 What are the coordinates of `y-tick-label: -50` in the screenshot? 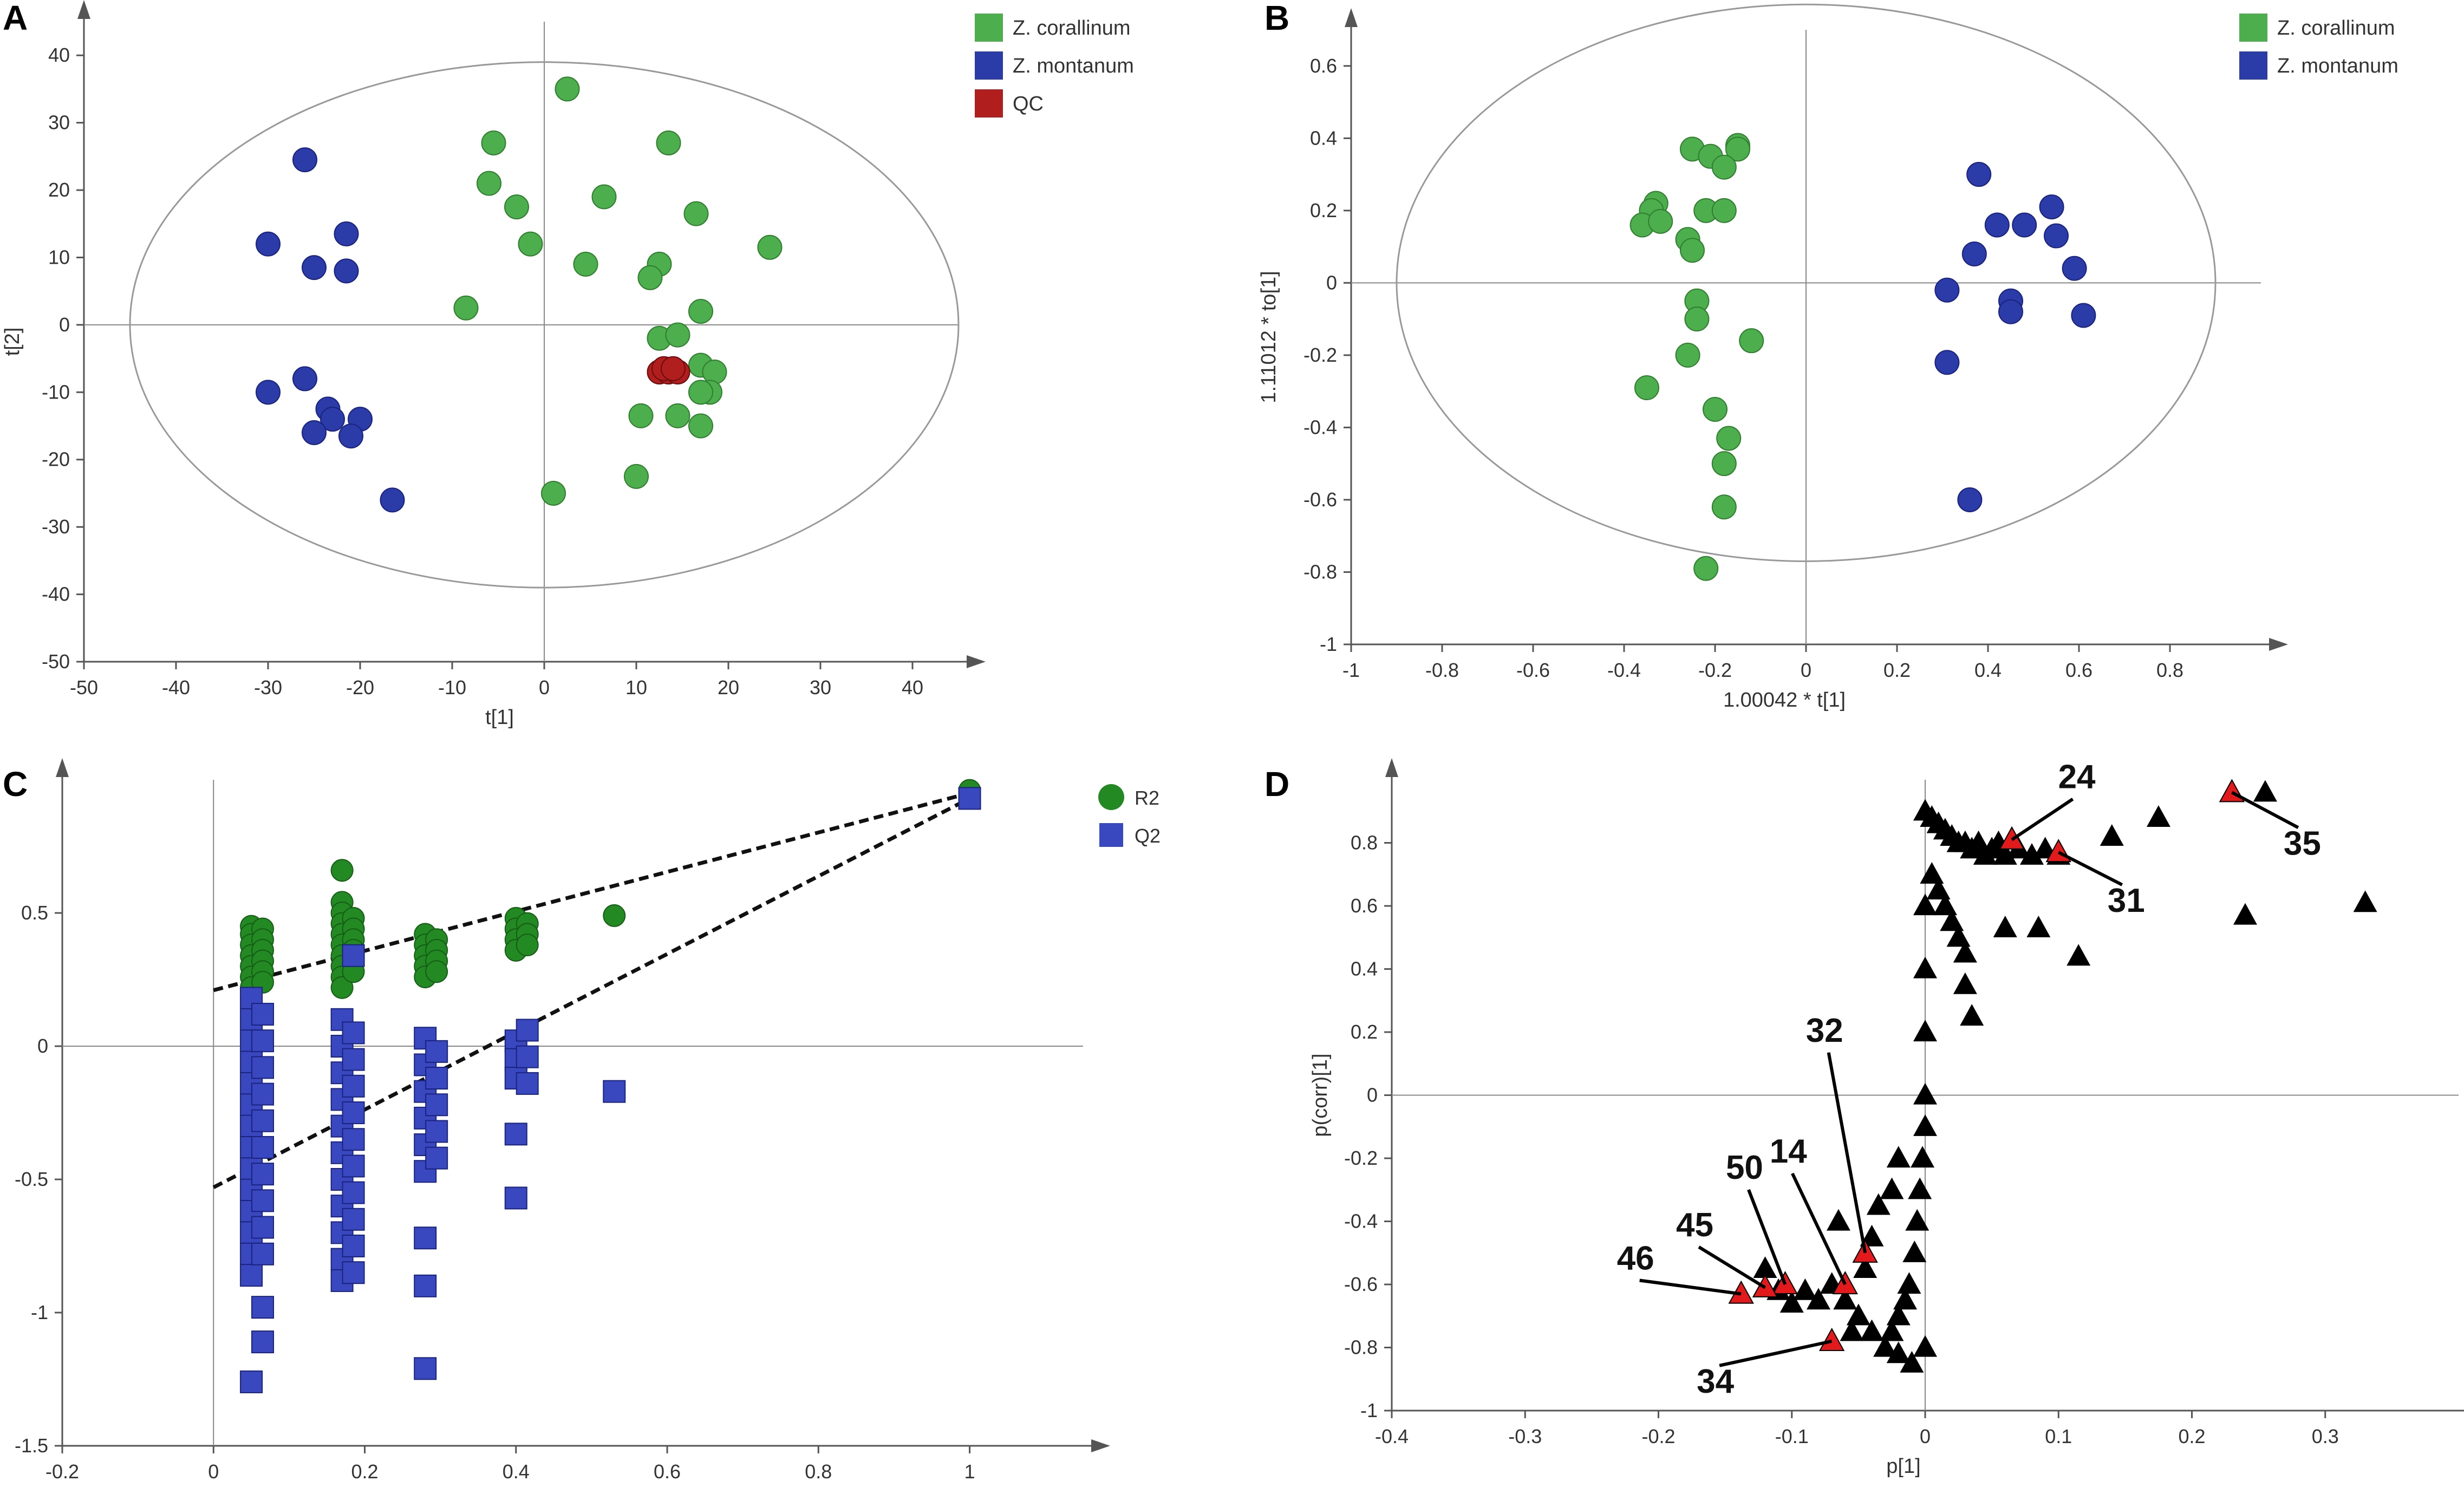 It's located at (56, 662).